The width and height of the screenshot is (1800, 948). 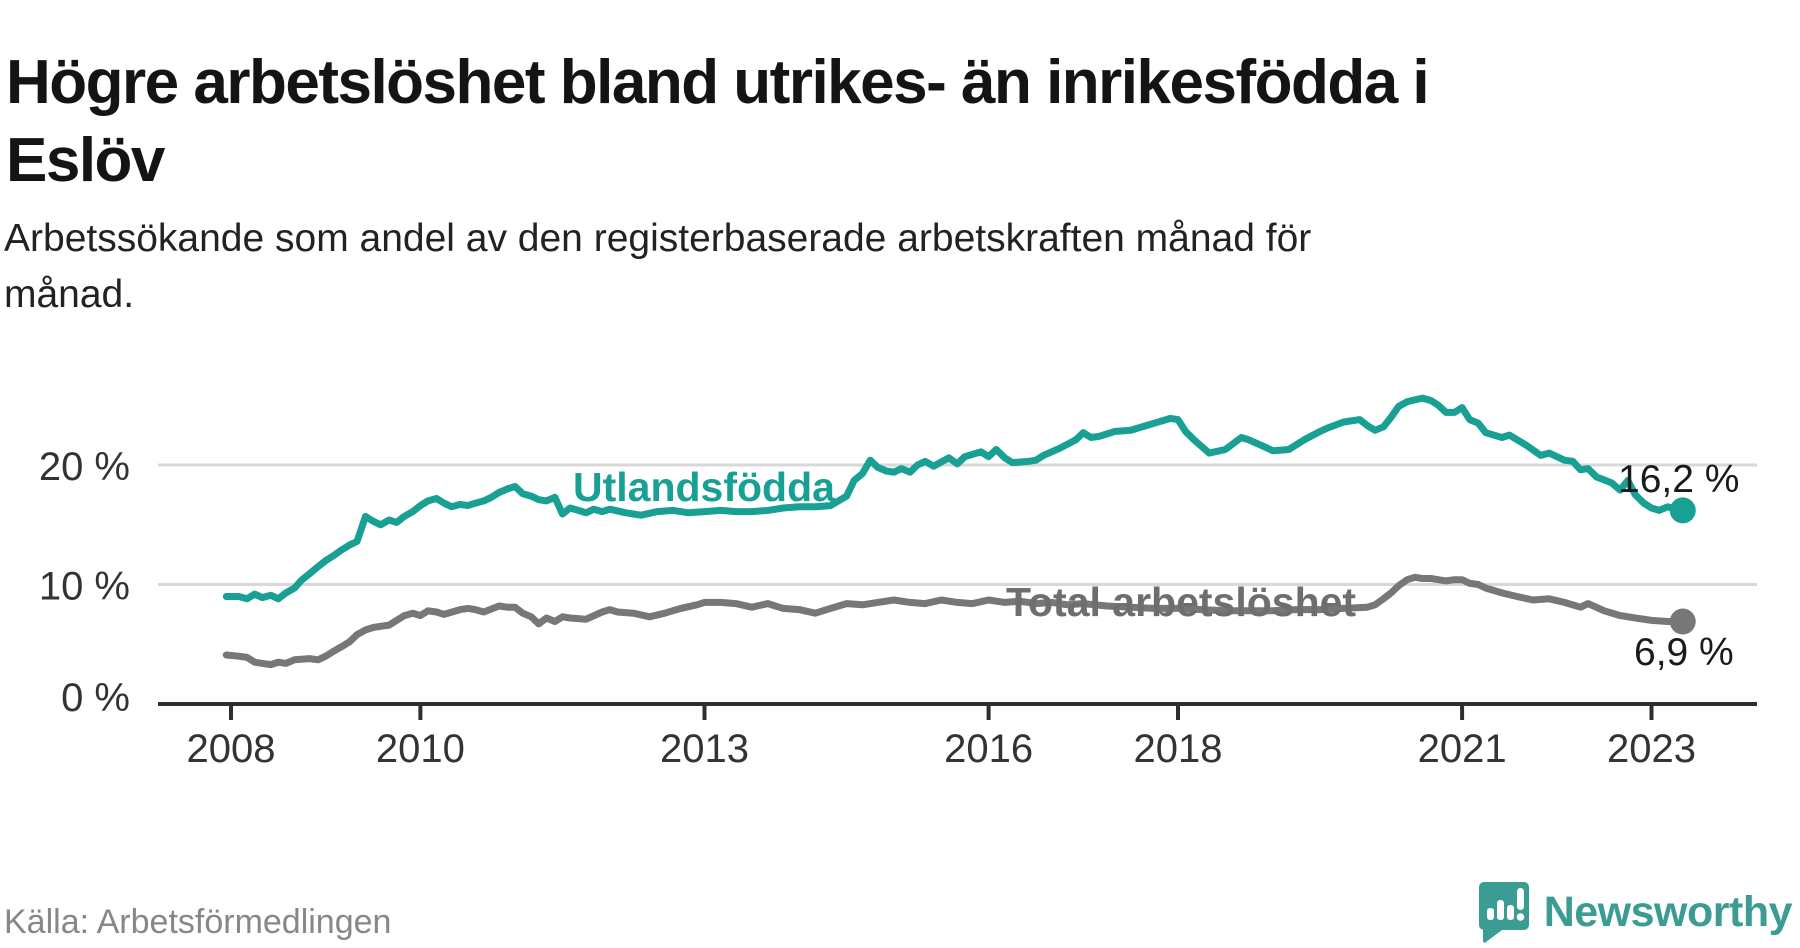 I want to click on total-series-label: Total arbetslöshet, so click(x=1181, y=602).